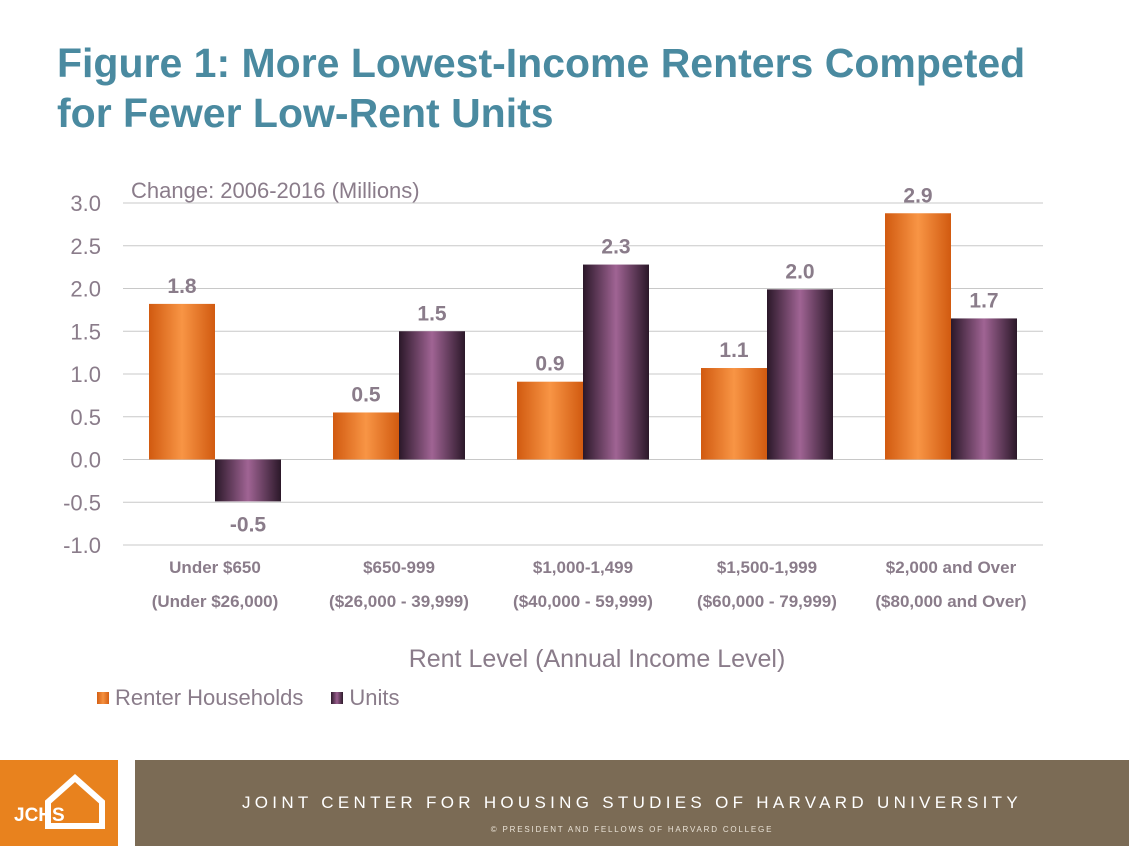  What do you see at coordinates (85, 246) in the screenshot?
I see `y-tick-label: 2.5` at bounding box center [85, 246].